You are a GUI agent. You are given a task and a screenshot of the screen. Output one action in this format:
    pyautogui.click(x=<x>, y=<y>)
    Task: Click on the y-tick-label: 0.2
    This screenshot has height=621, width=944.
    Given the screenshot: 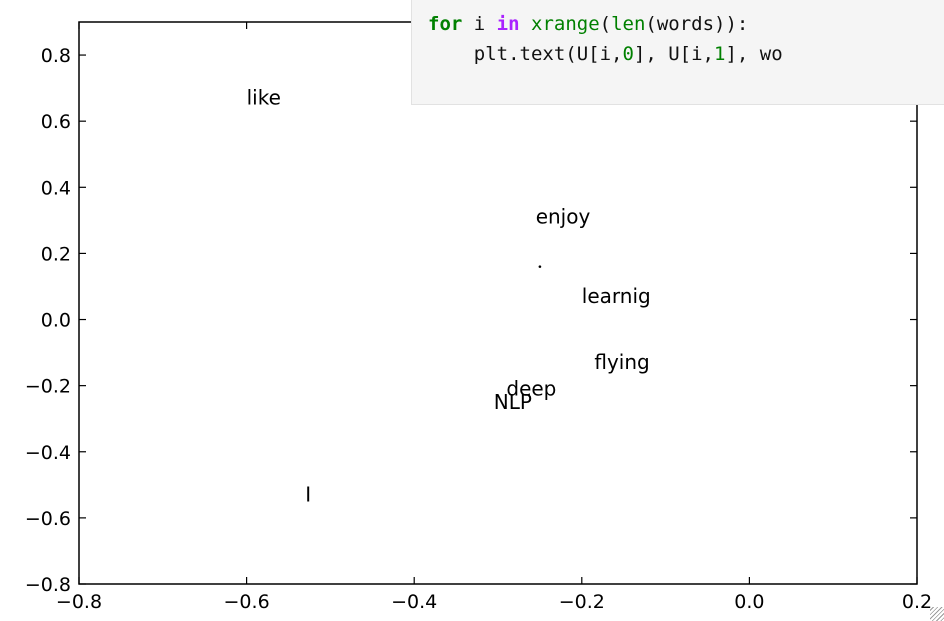 What is the action you would take?
    pyautogui.click(x=56, y=254)
    